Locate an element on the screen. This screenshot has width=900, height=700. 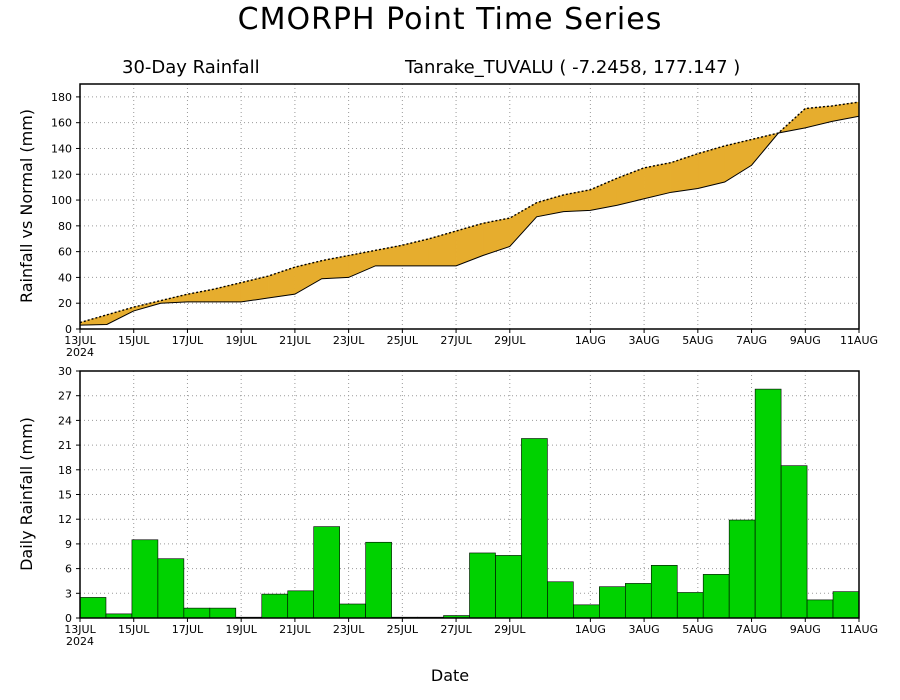
bottom-x-tick-label: 19JUL is located at coordinates (241, 629).